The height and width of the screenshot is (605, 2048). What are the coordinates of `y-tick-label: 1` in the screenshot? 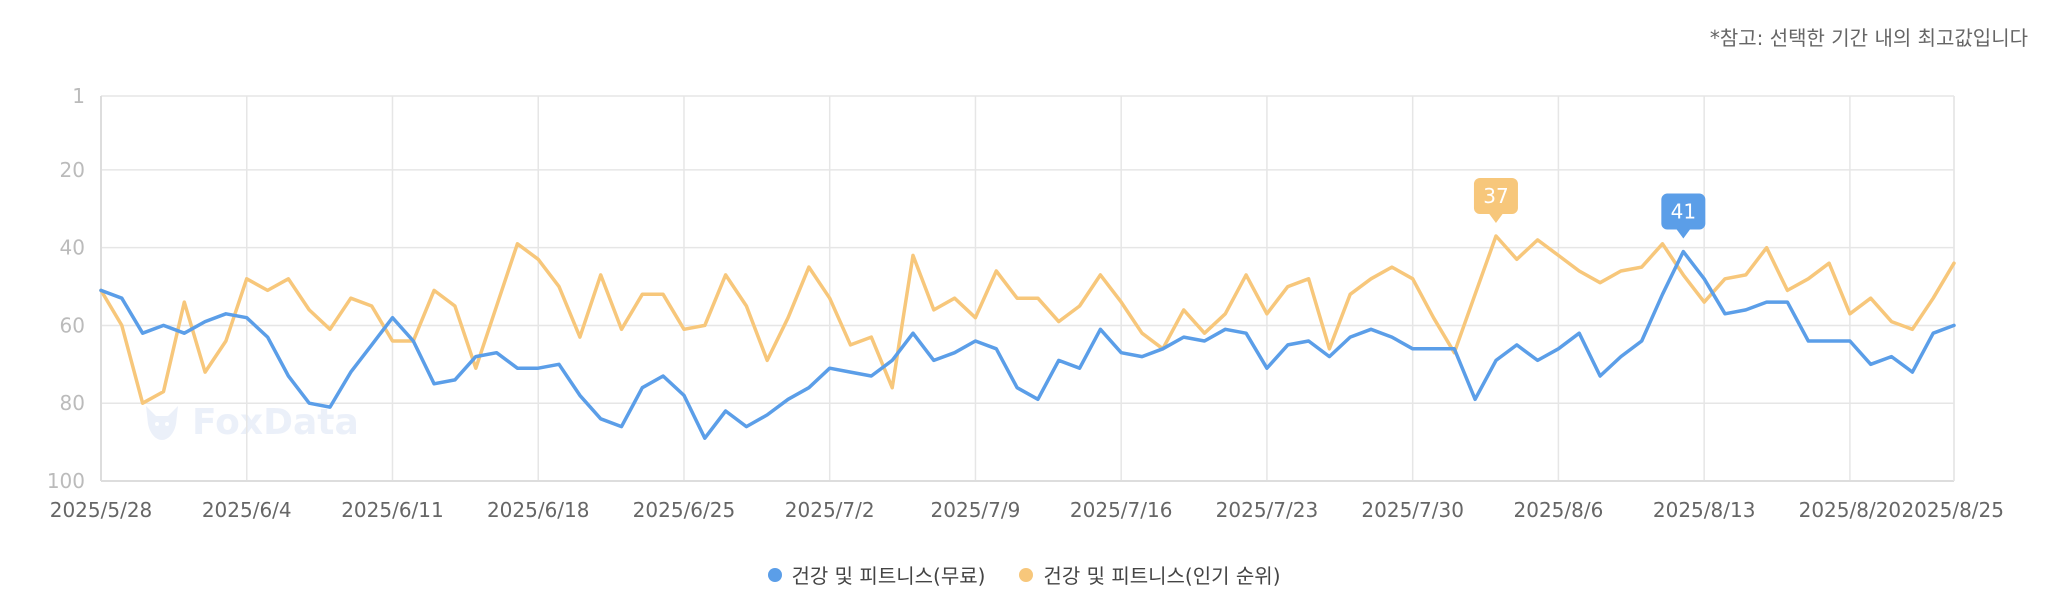 It's located at (78, 96).